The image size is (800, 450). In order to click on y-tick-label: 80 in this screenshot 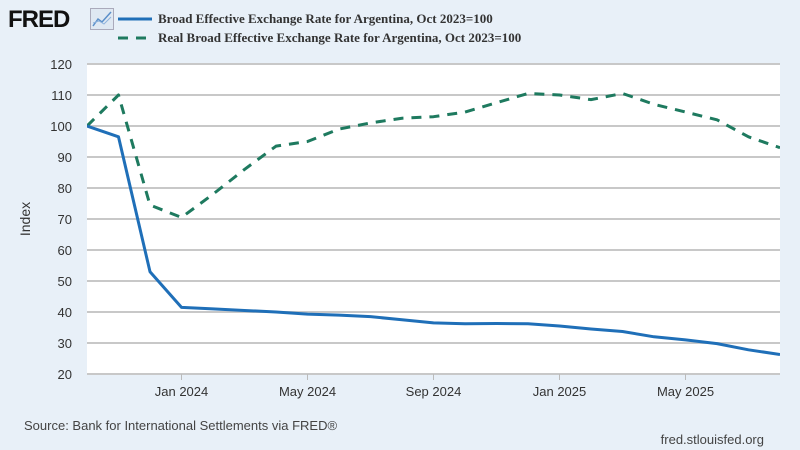, I will do `click(65, 188)`.